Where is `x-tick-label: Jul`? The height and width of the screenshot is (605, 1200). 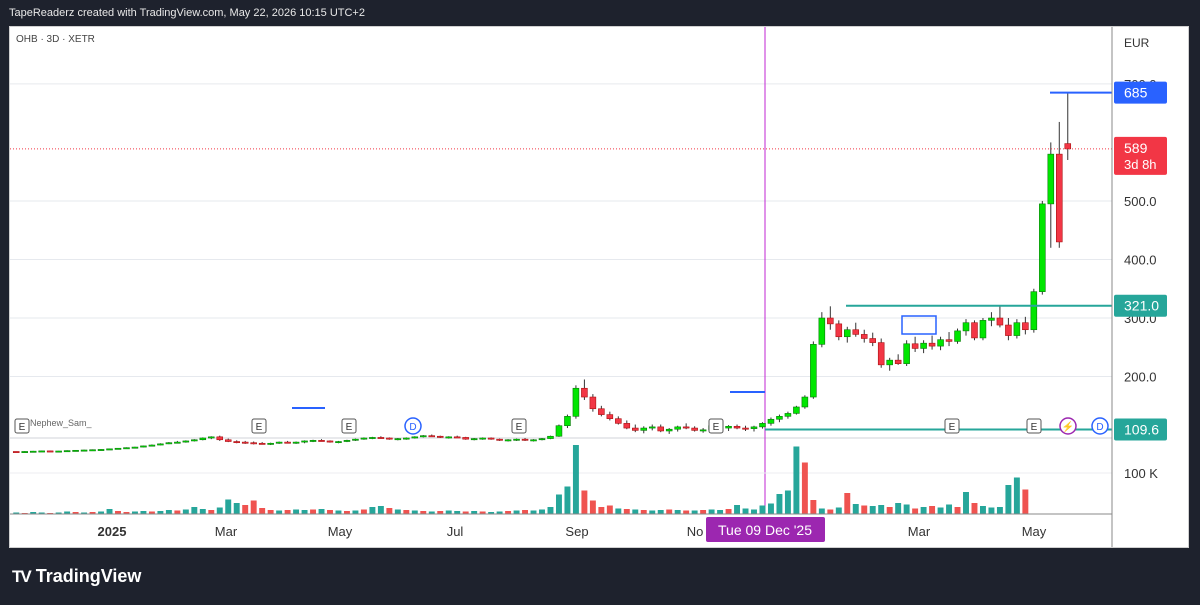 x-tick-label: Jul is located at coordinates (455, 531).